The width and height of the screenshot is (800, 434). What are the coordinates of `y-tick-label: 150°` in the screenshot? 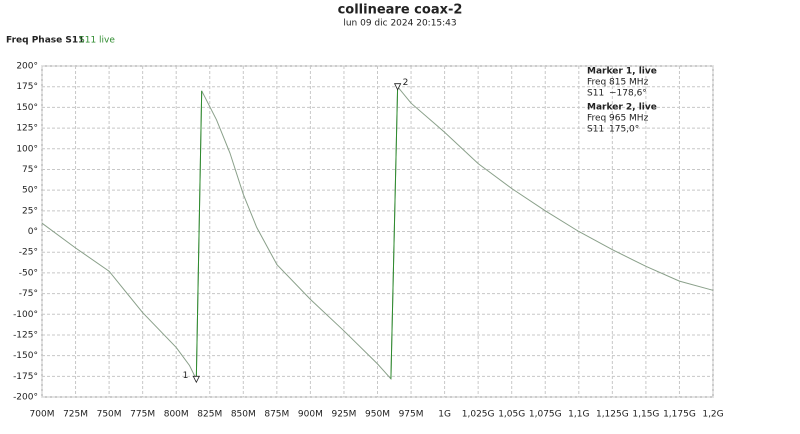 It's located at (27, 108).